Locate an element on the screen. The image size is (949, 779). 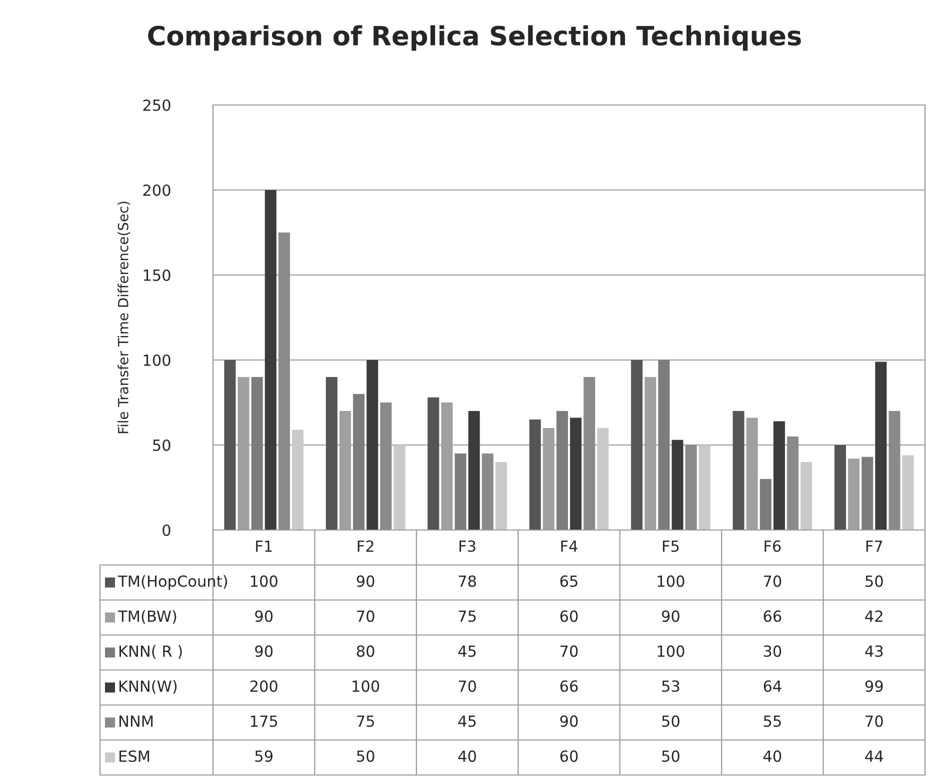
x-tick-label: F4 is located at coordinates (569, 546).